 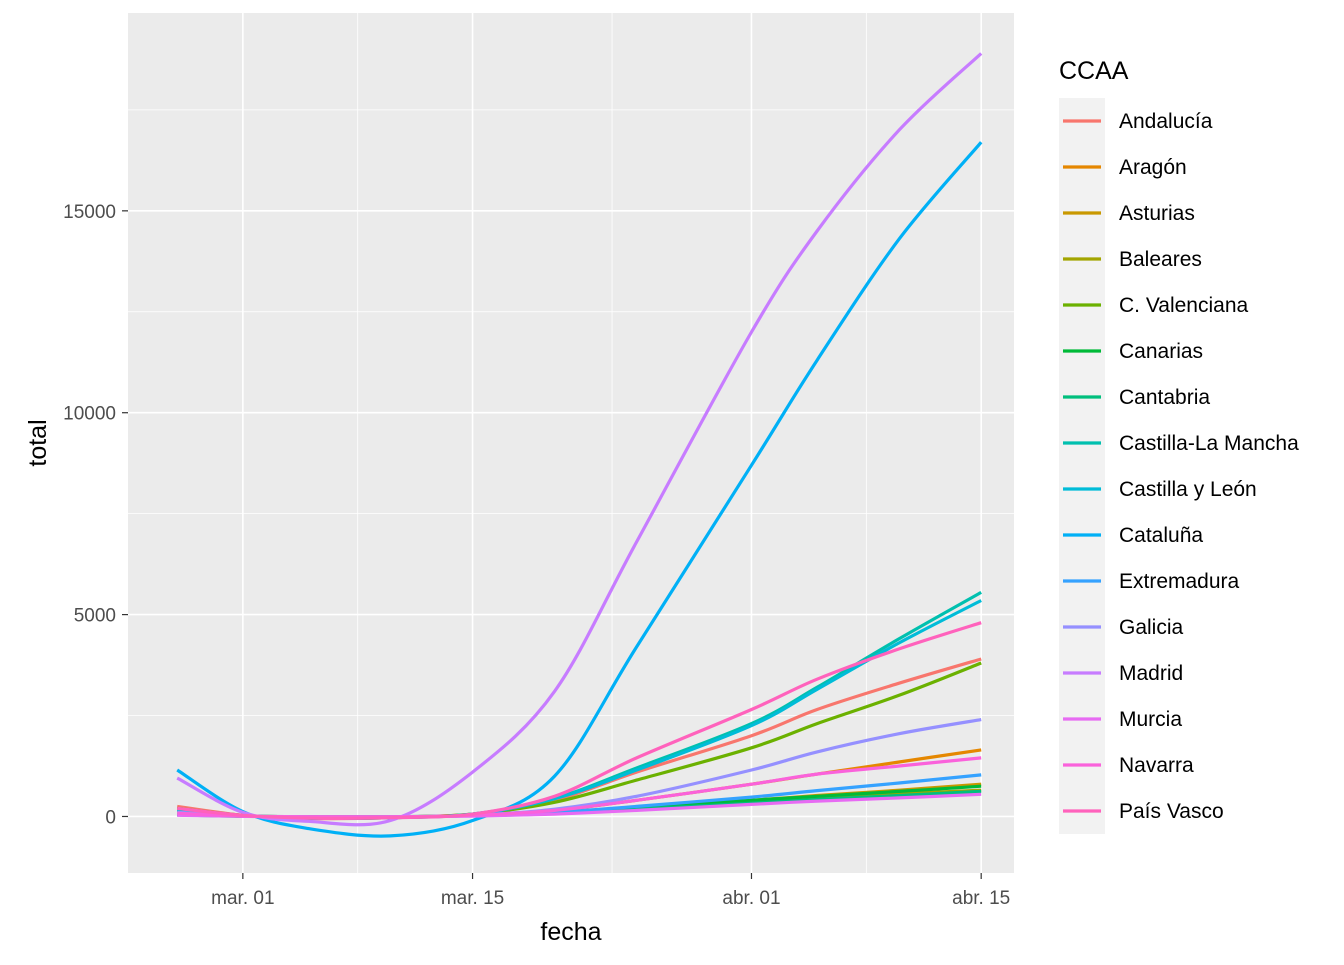 I want to click on x-tick-label: mar. 15, so click(x=472, y=898).